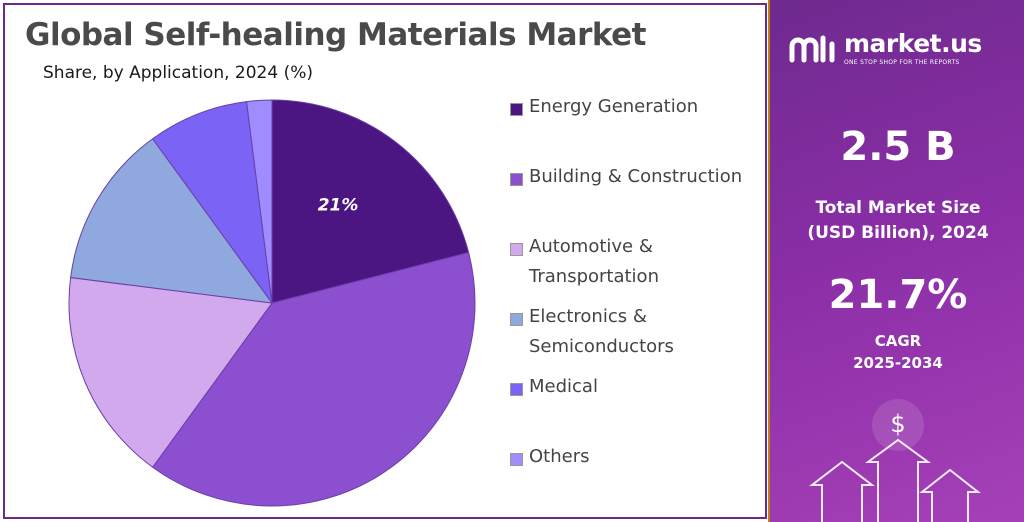 The width and height of the screenshot is (1024, 522). What do you see at coordinates (594, 261) in the screenshot?
I see `legend-label: Automotive & Transportation` at bounding box center [594, 261].